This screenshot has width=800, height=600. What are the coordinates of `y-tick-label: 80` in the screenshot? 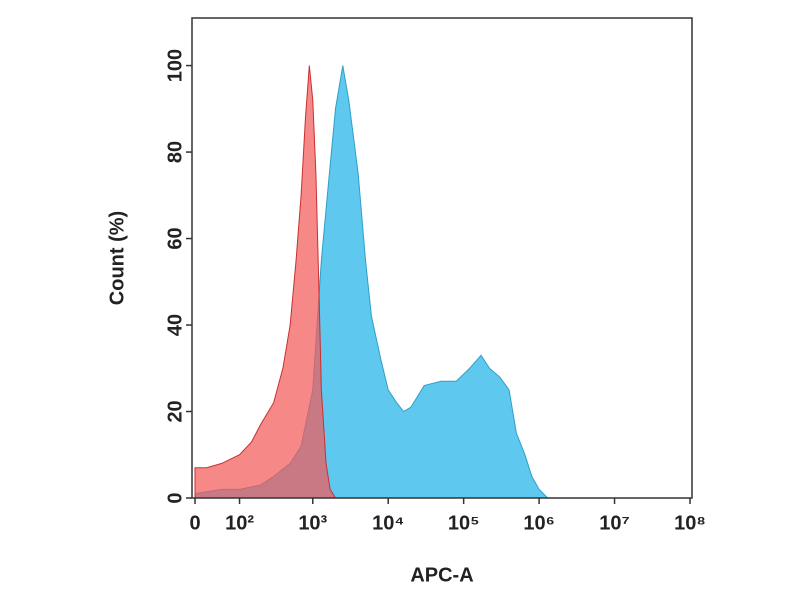 It's located at (175, 152).